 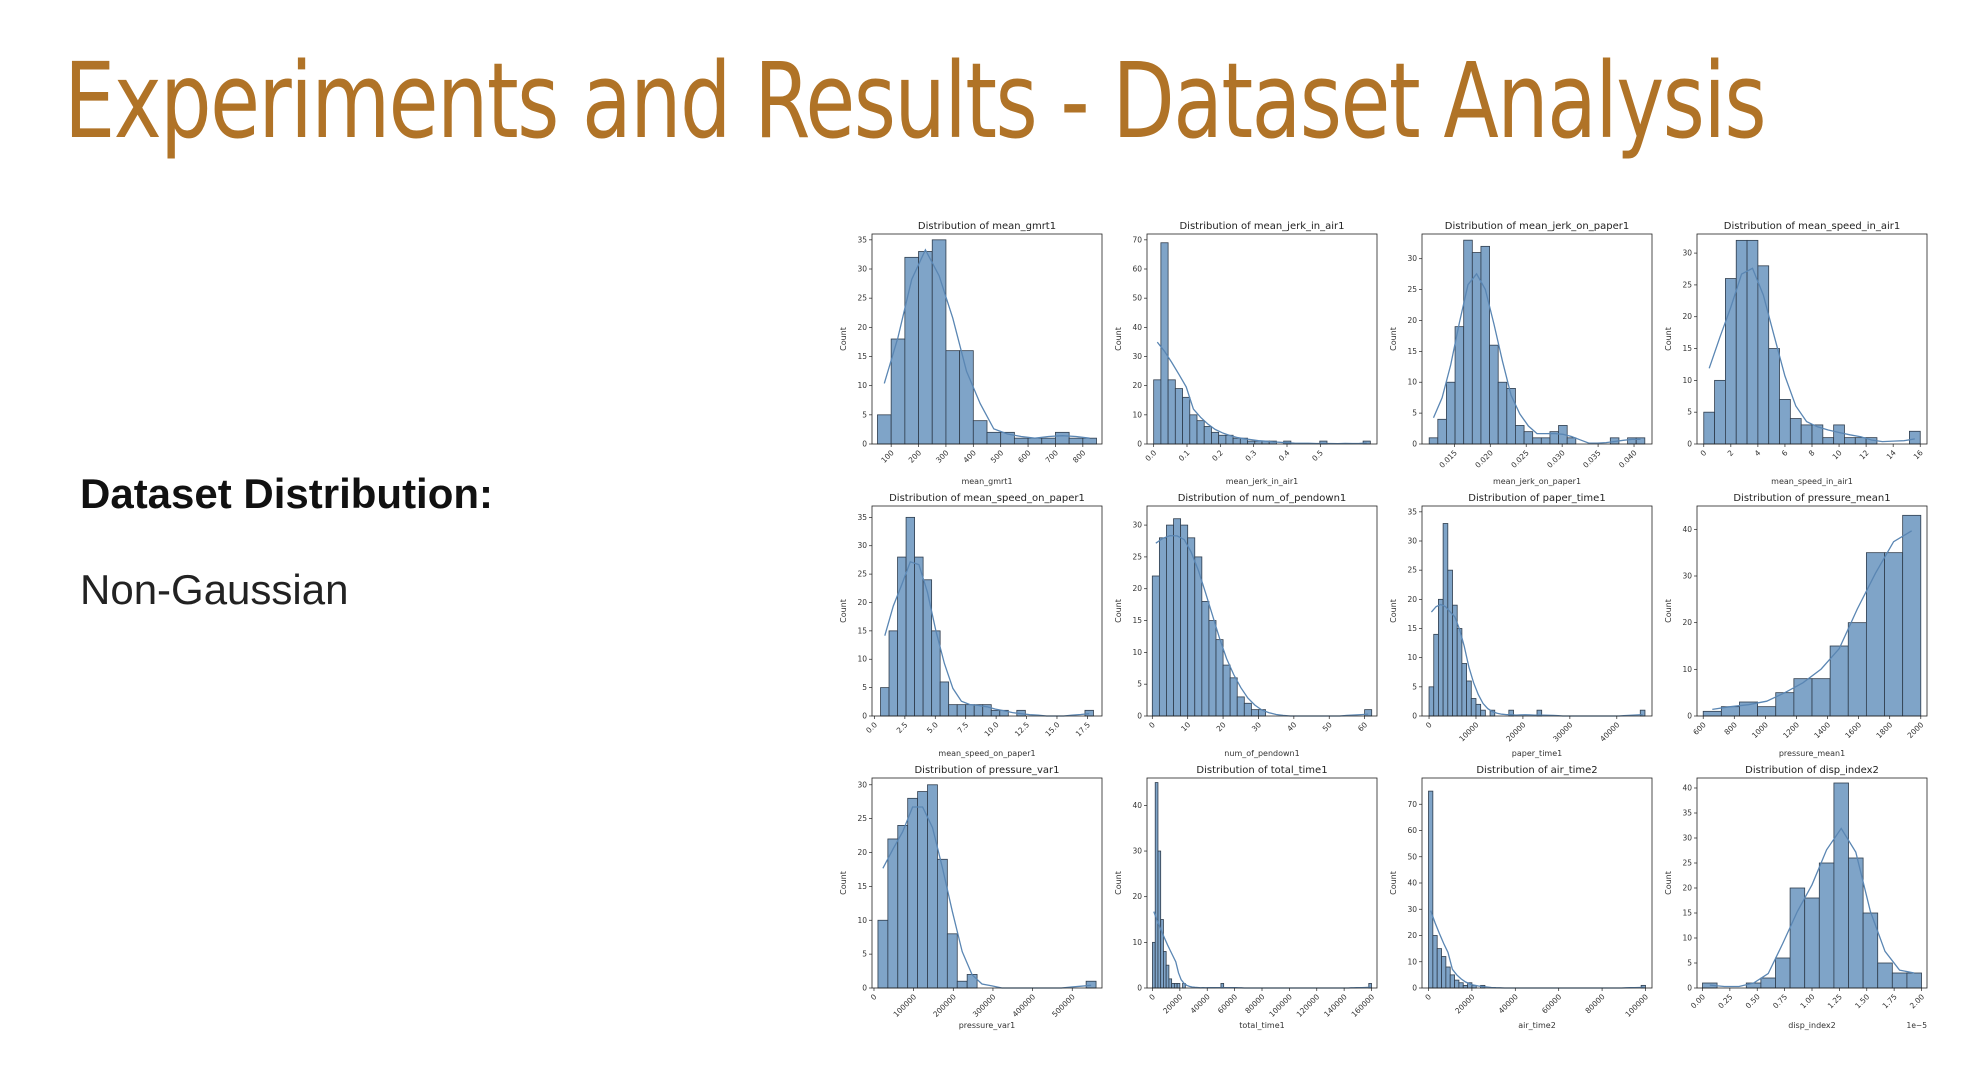 What do you see at coordinates (915, 456) in the screenshot?
I see `x-tick-label: 200` at bounding box center [915, 456].